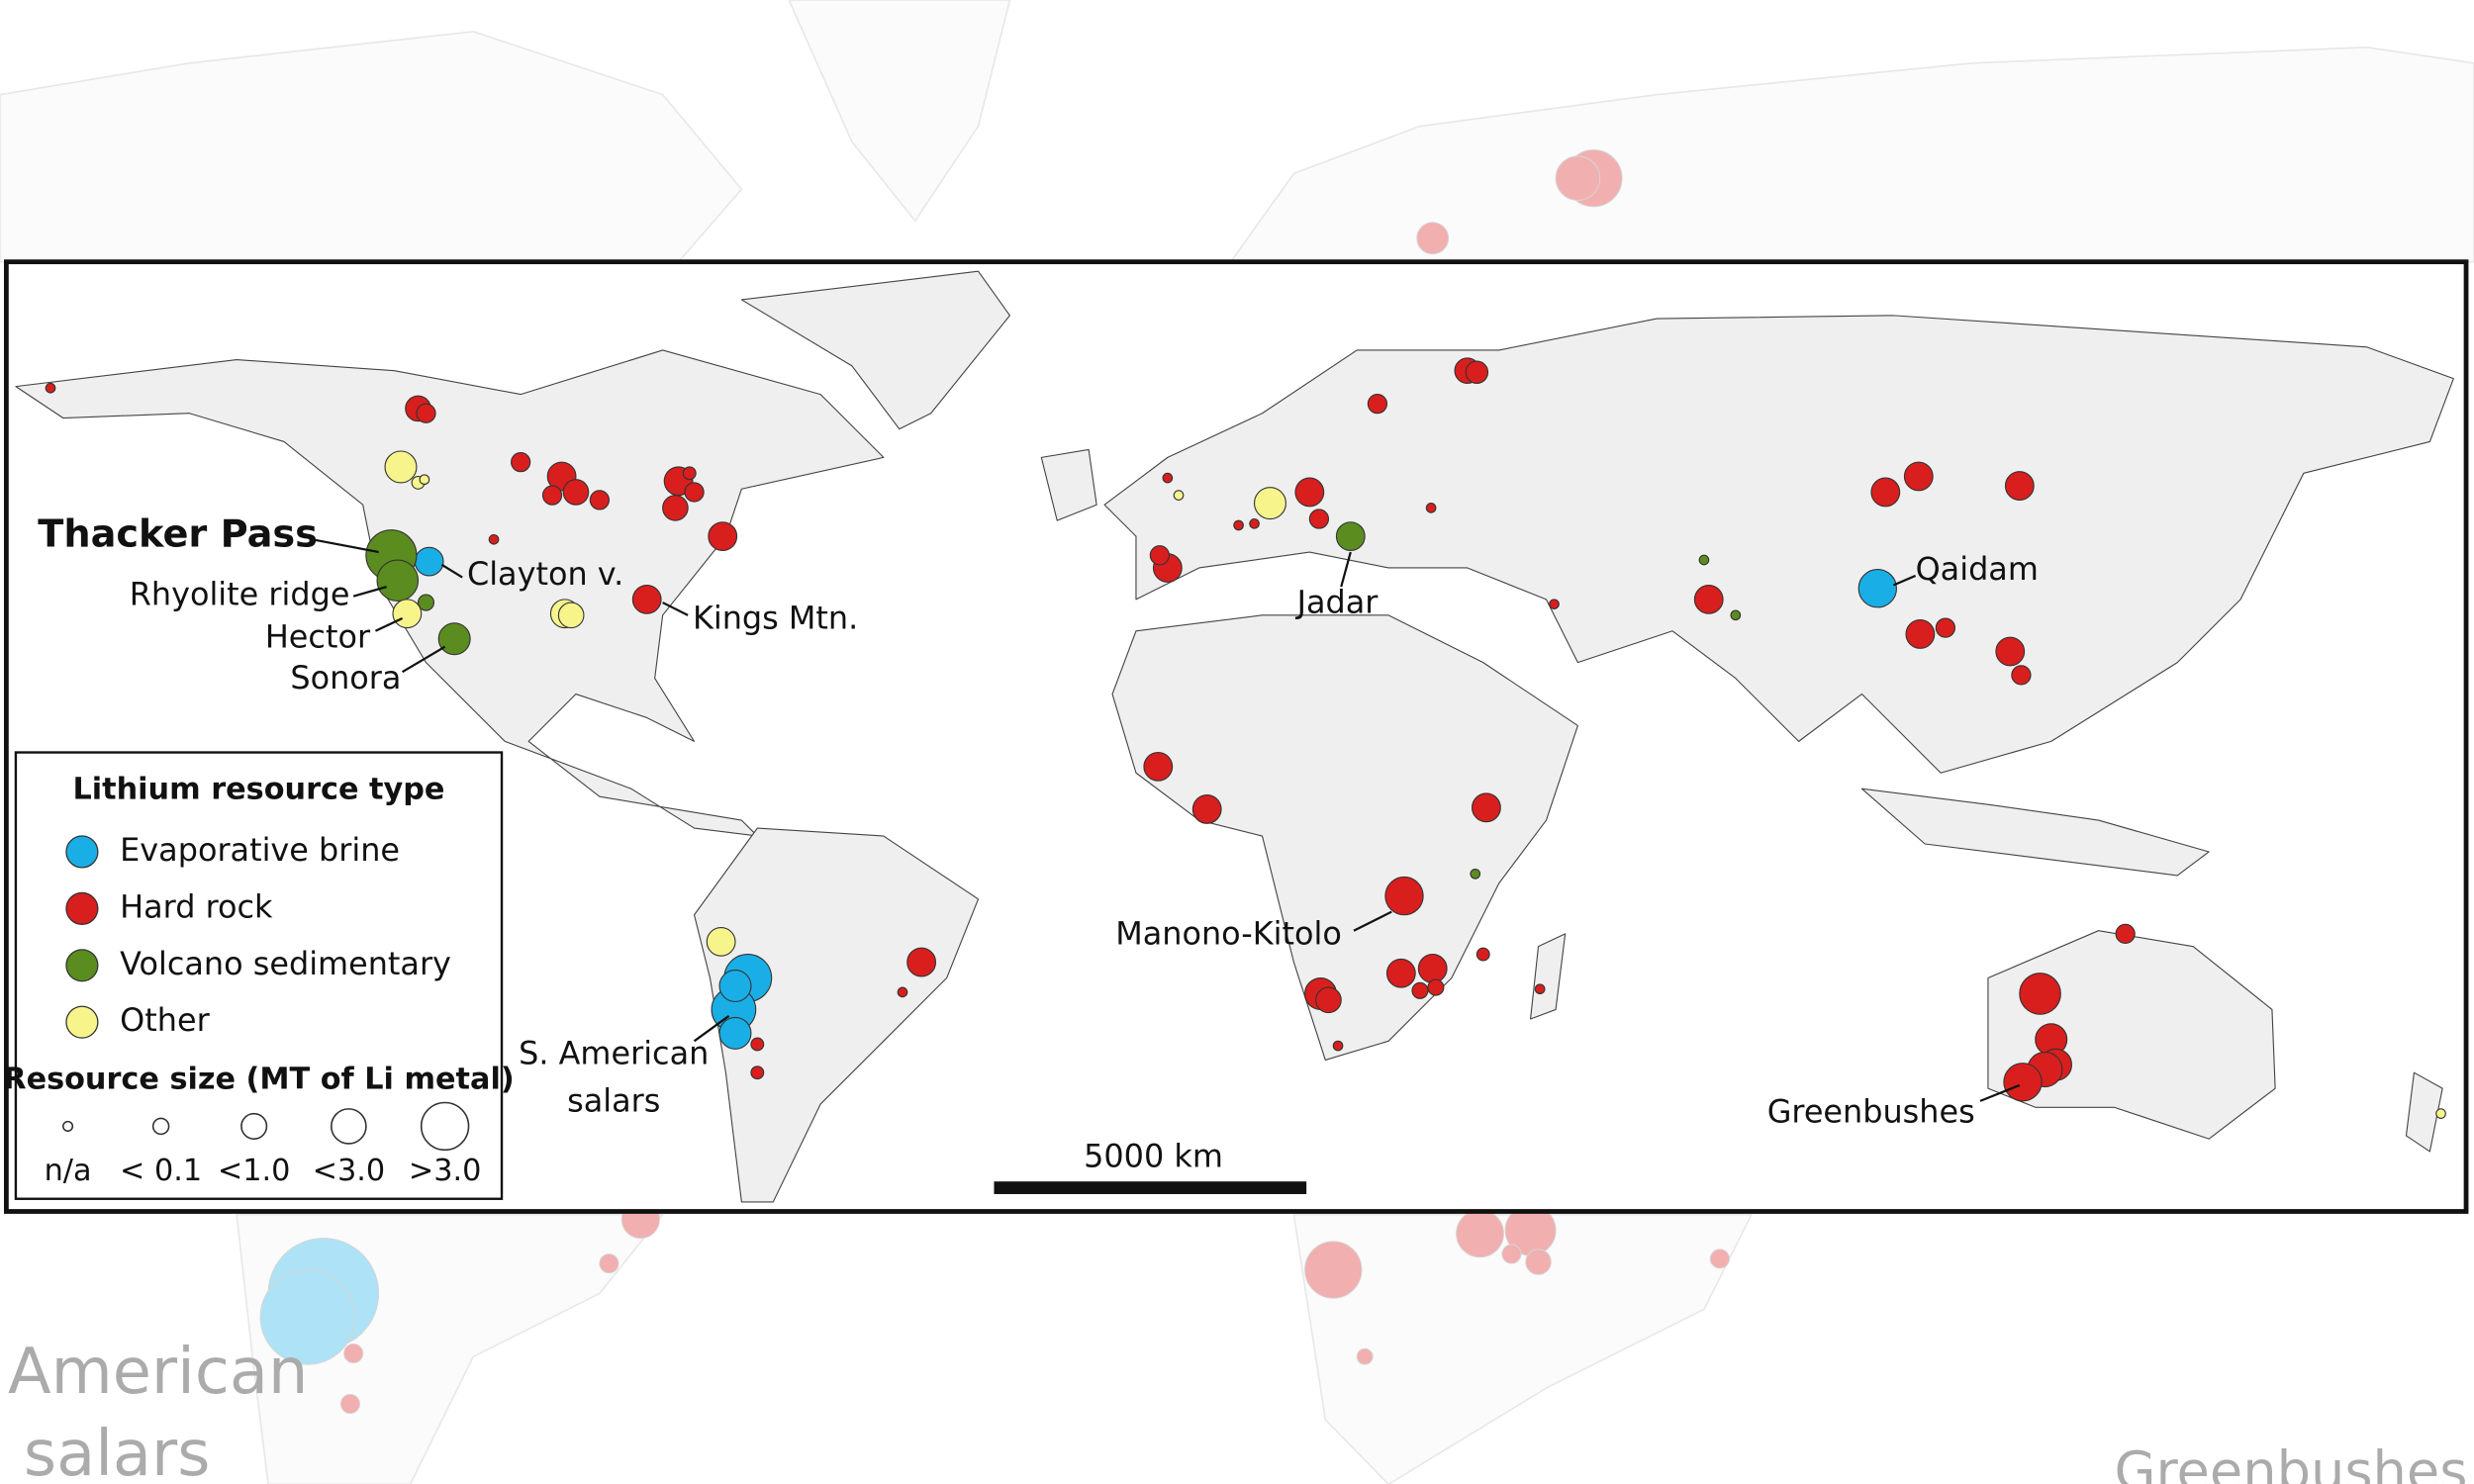 The width and height of the screenshot is (2474, 1484). Describe the element at coordinates (259, 1080) in the screenshot. I see `legend-size-title: Resource size (MT of Li metal)` at that location.